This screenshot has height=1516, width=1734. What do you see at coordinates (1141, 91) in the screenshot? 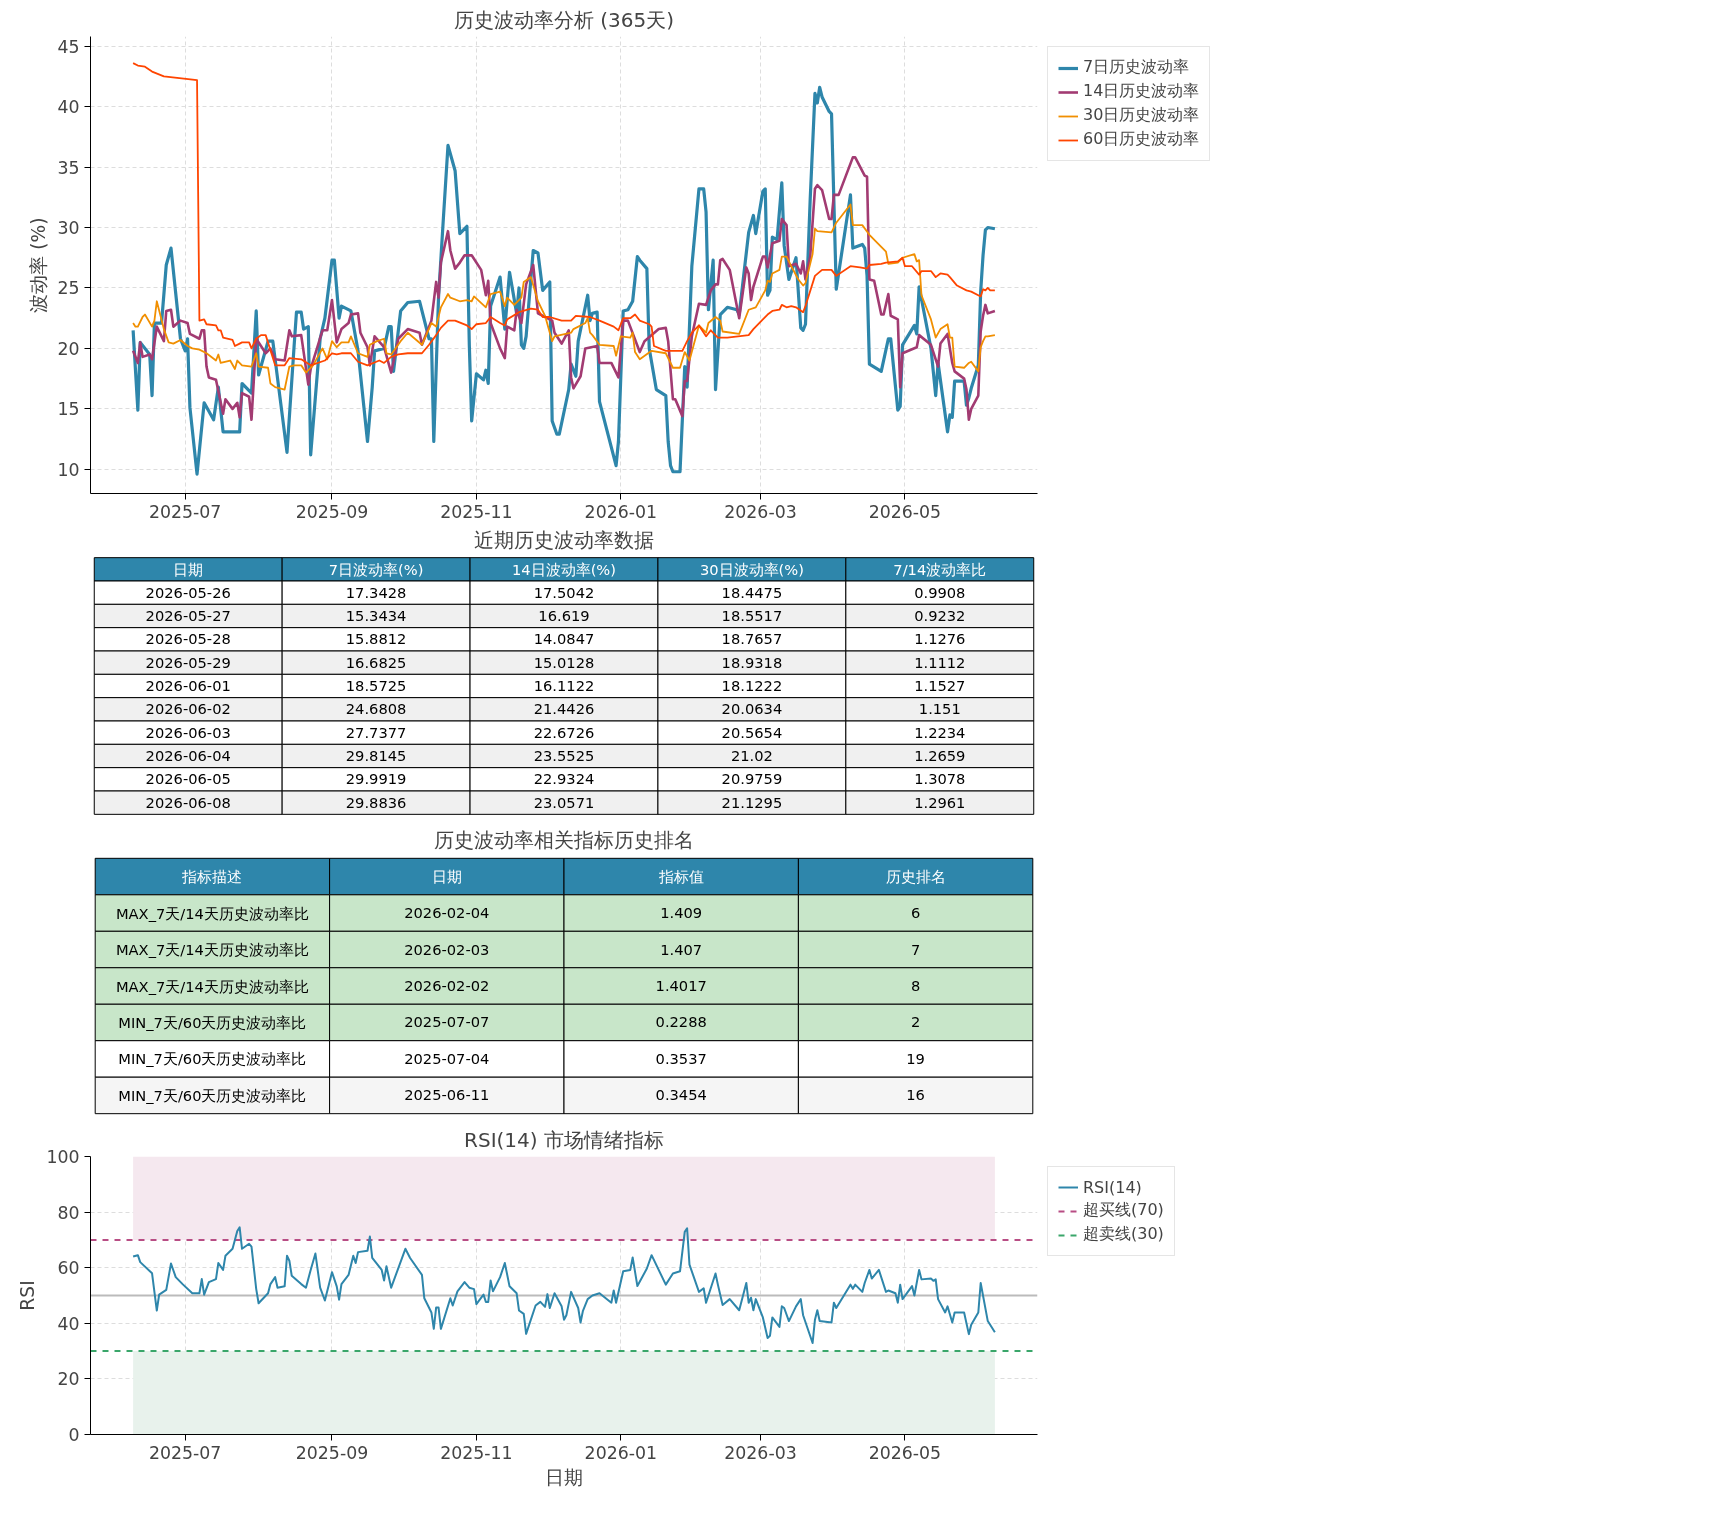
I see `legend-label: 14日历史波动率` at bounding box center [1141, 91].